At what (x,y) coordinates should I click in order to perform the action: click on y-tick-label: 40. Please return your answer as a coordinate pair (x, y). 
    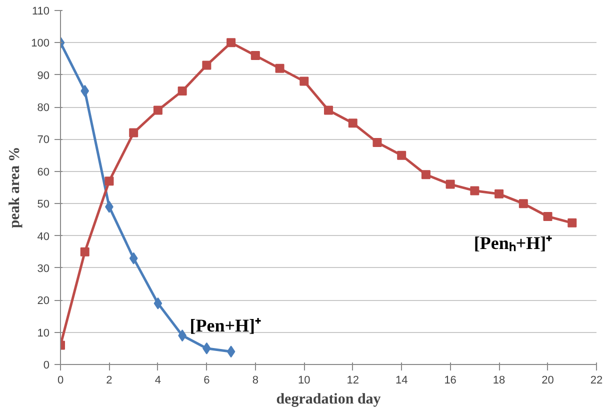
    Looking at the image, I should click on (43, 236).